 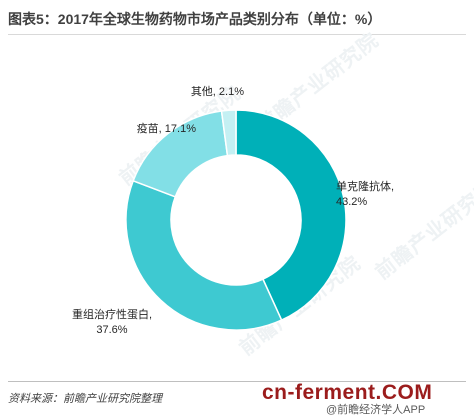 What do you see at coordinates (365, 193) in the screenshot?
I see `data-label-1: 单克隆抗体, 43.2%` at bounding box center [365, 193].